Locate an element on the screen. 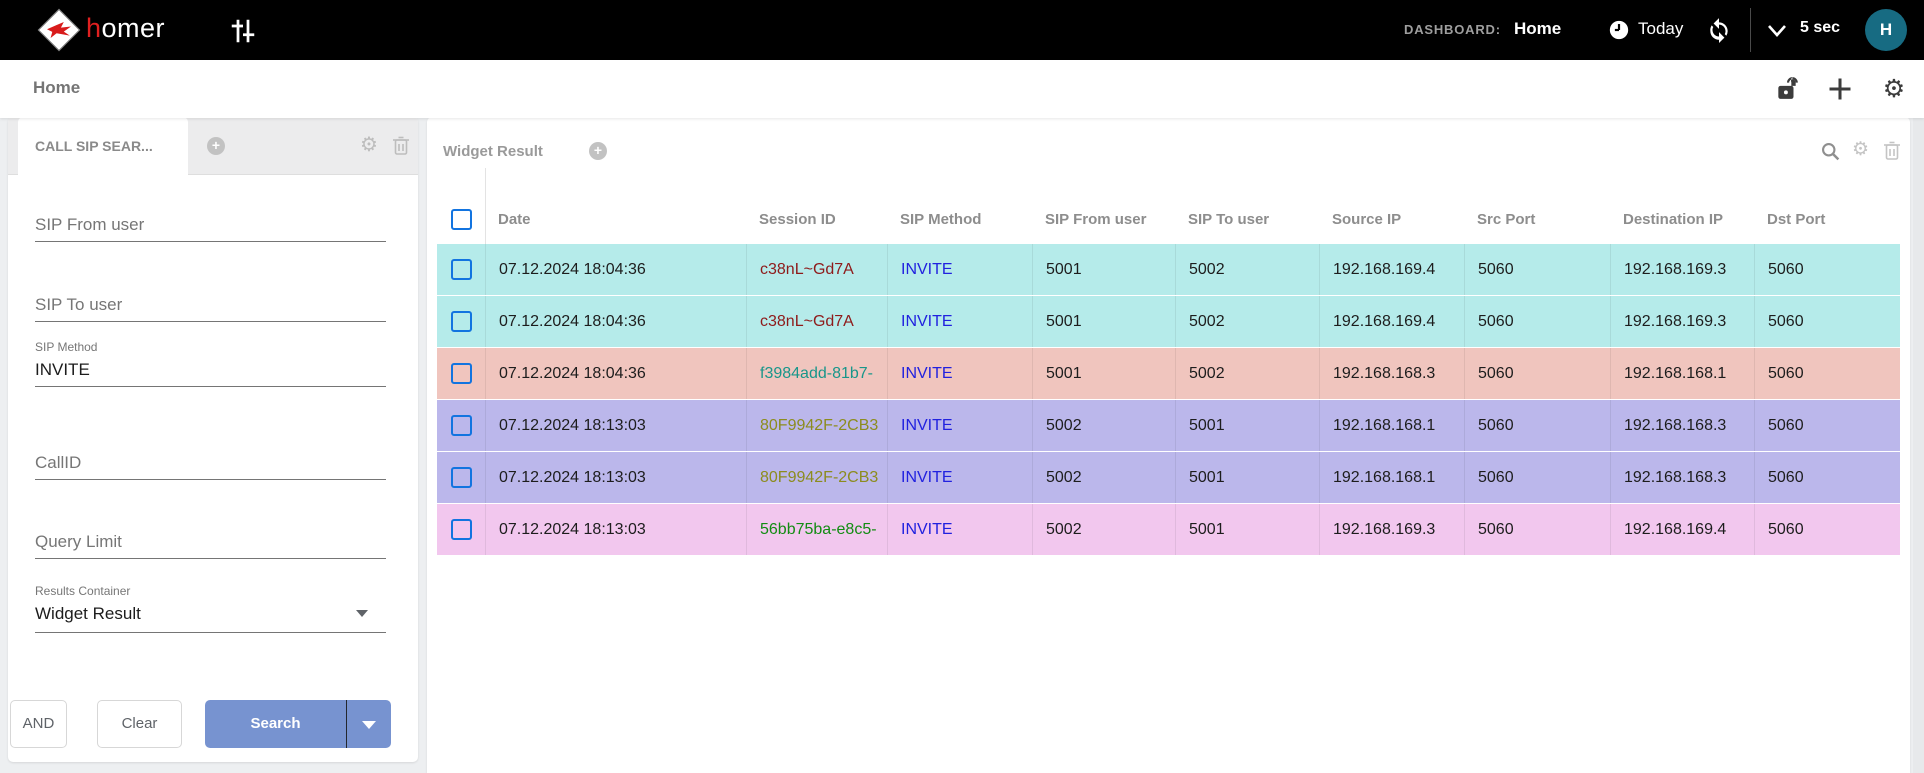  settings-gear-icon: ⚙ is located at coordinates (1894, 89).